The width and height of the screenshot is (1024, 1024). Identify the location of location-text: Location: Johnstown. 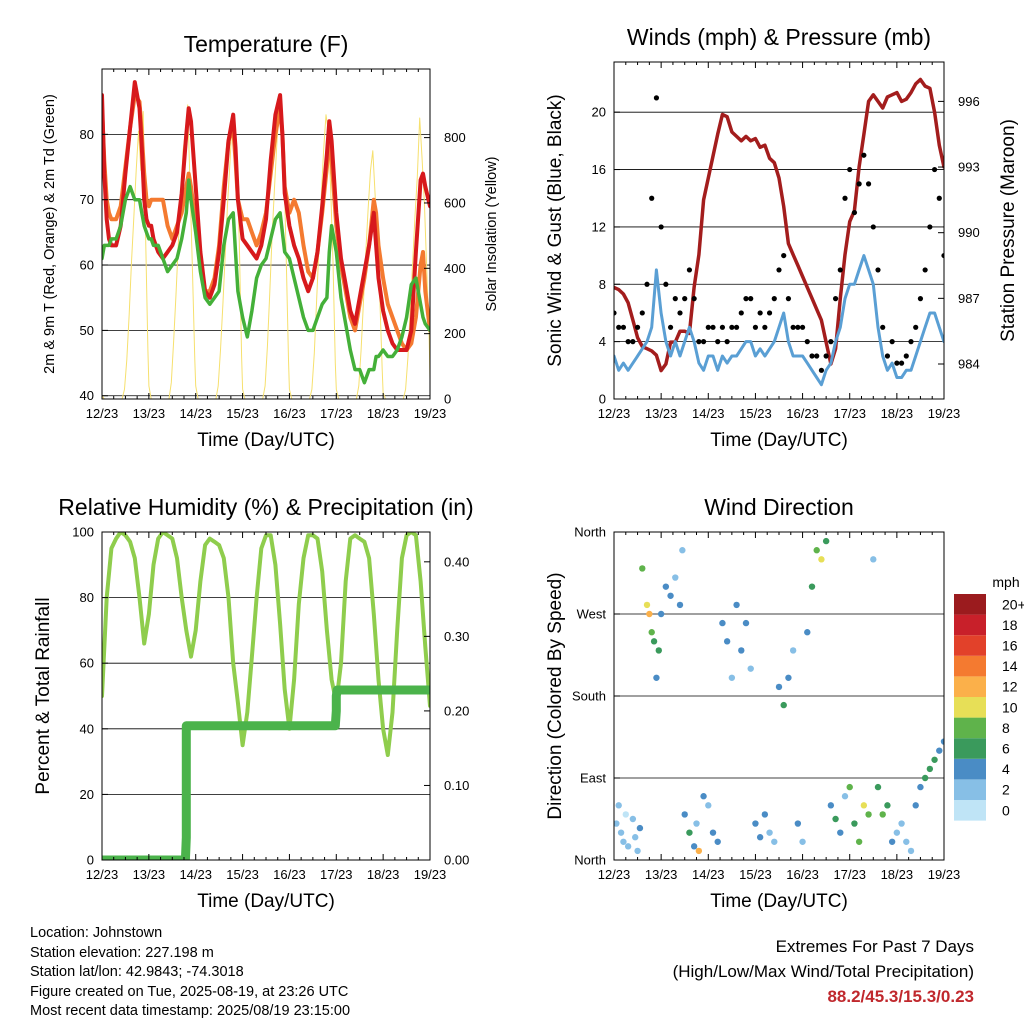
(96, 933).